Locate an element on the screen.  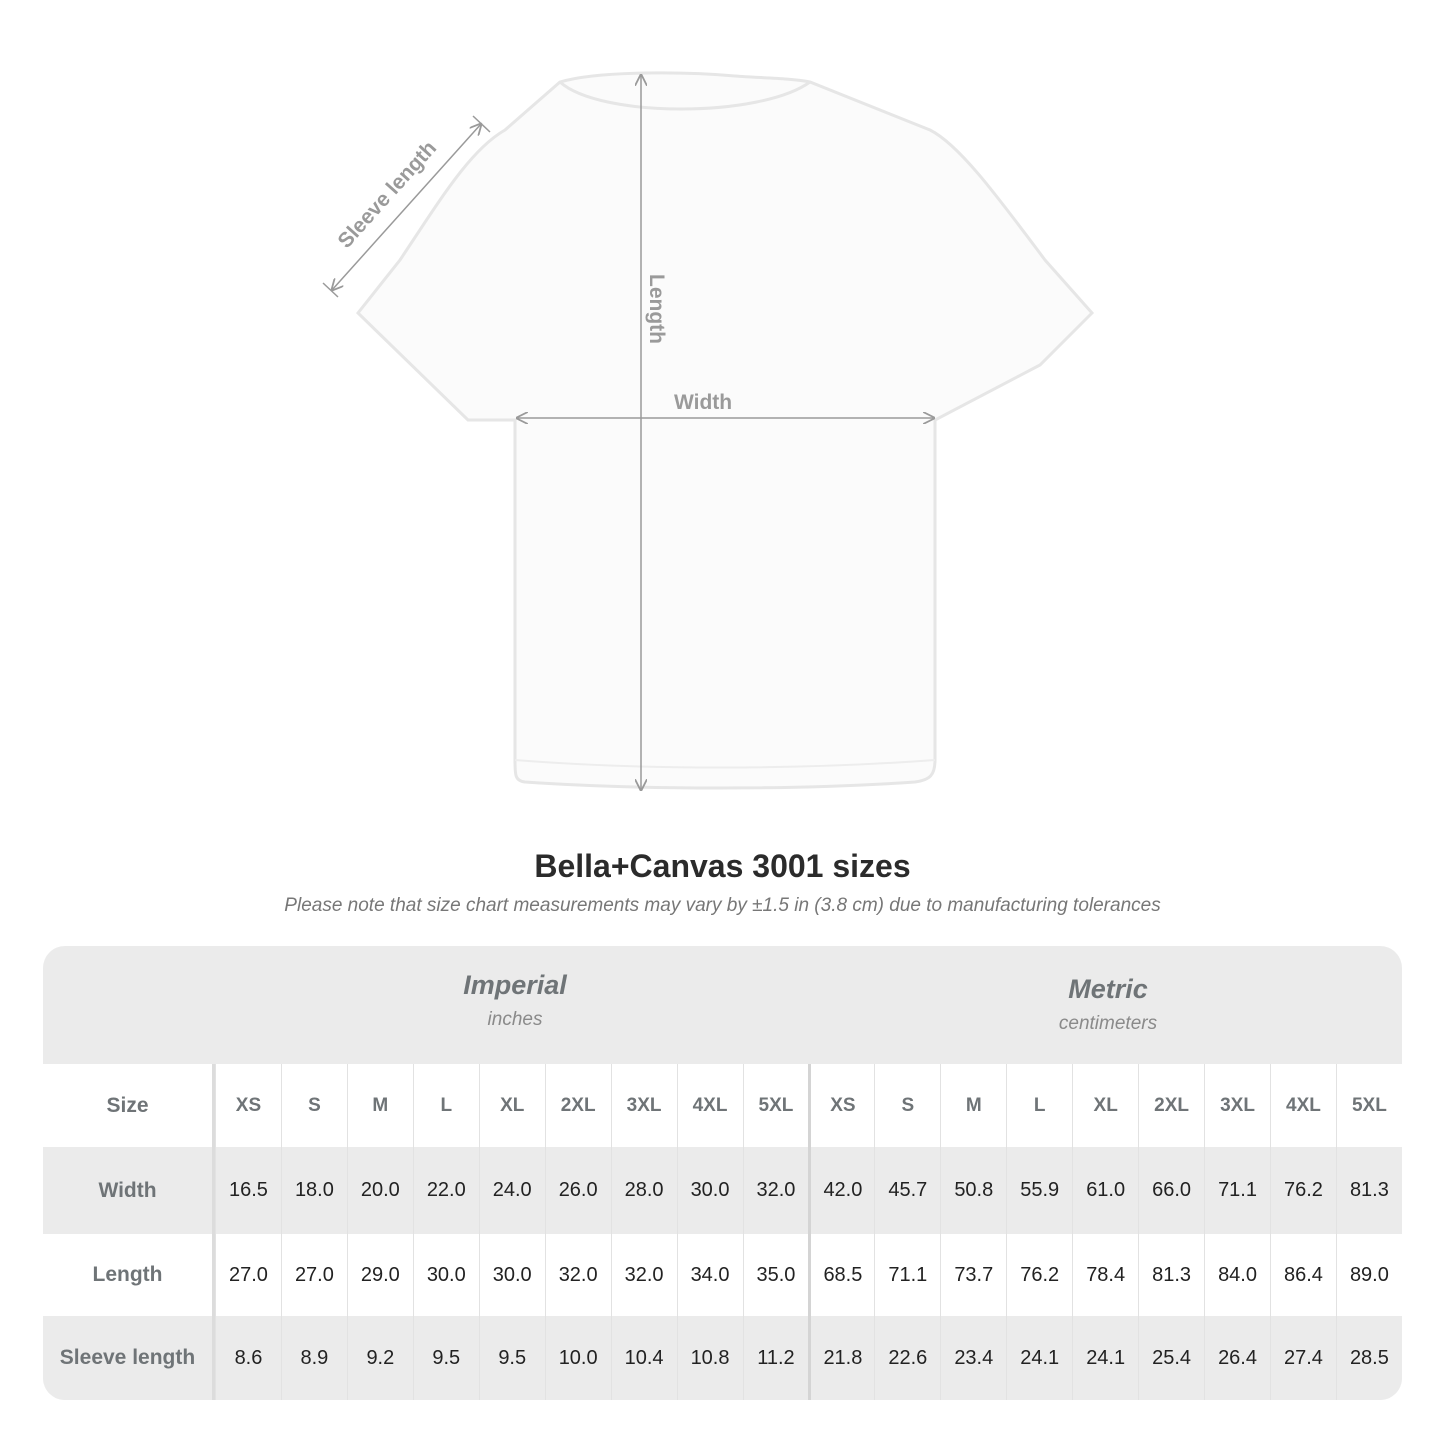
row-label: Length is located at coordinates (129, 1275).